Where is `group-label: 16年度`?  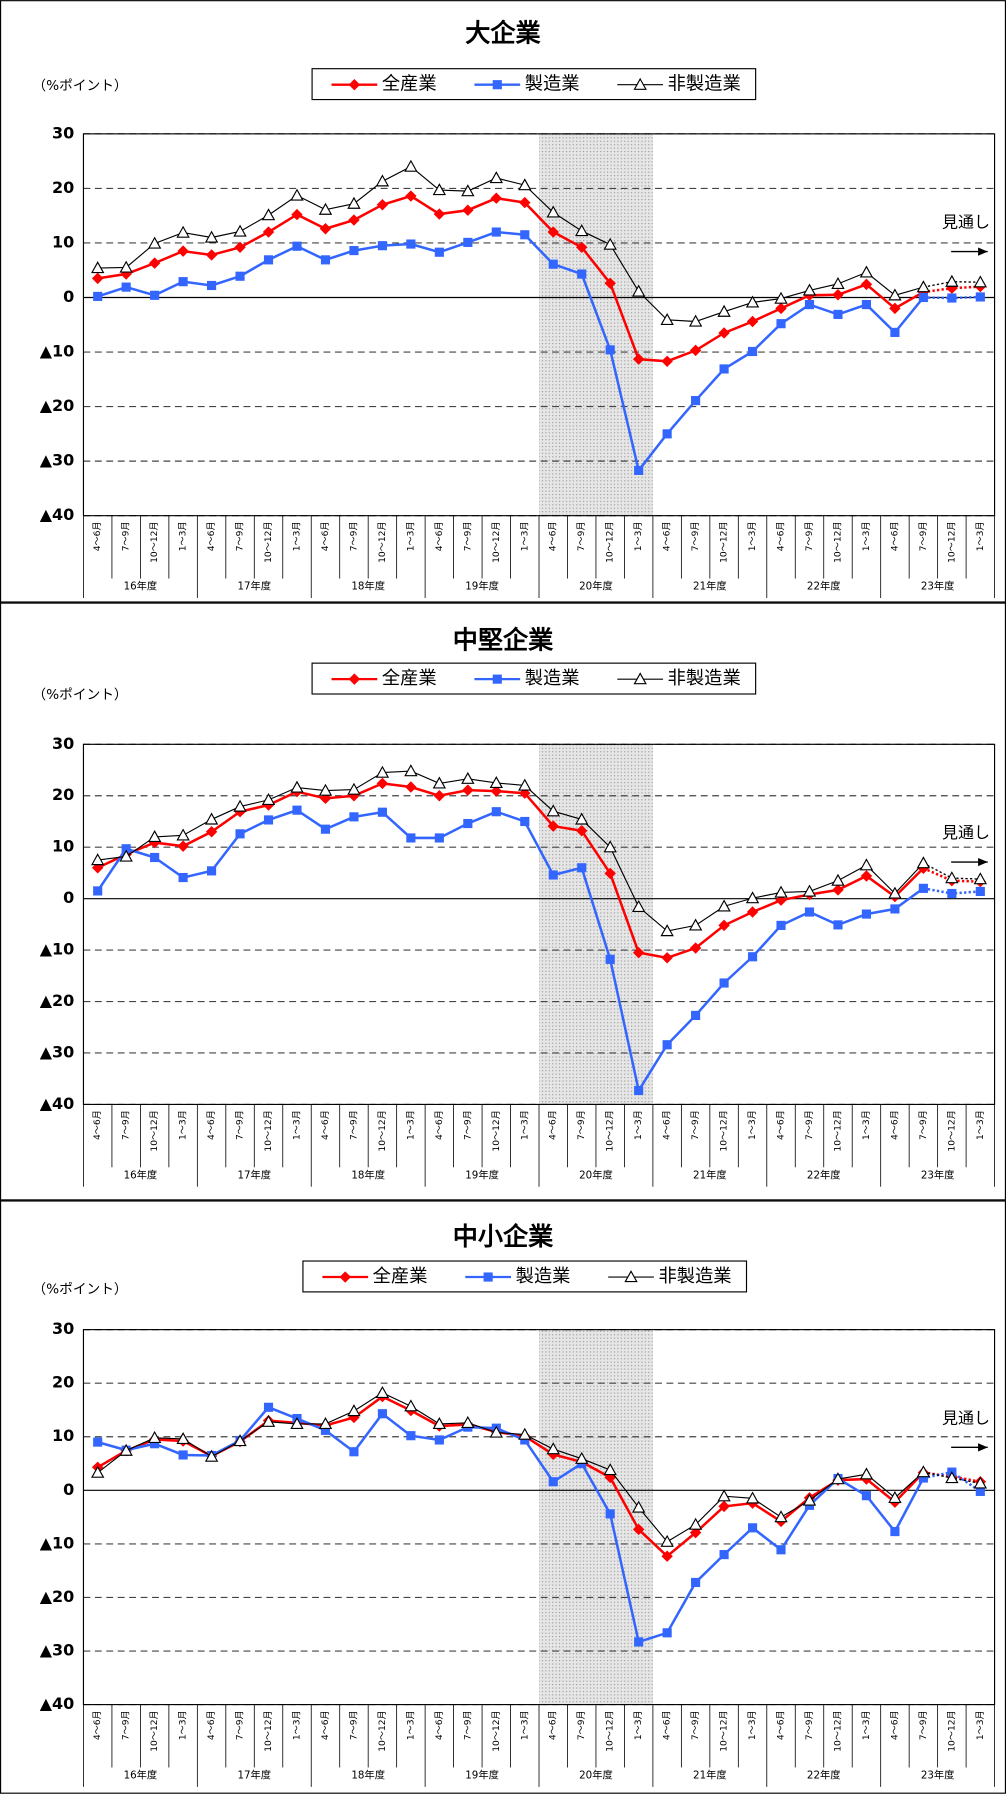 group-label: 16年度 is located at coordinates (141, 586).